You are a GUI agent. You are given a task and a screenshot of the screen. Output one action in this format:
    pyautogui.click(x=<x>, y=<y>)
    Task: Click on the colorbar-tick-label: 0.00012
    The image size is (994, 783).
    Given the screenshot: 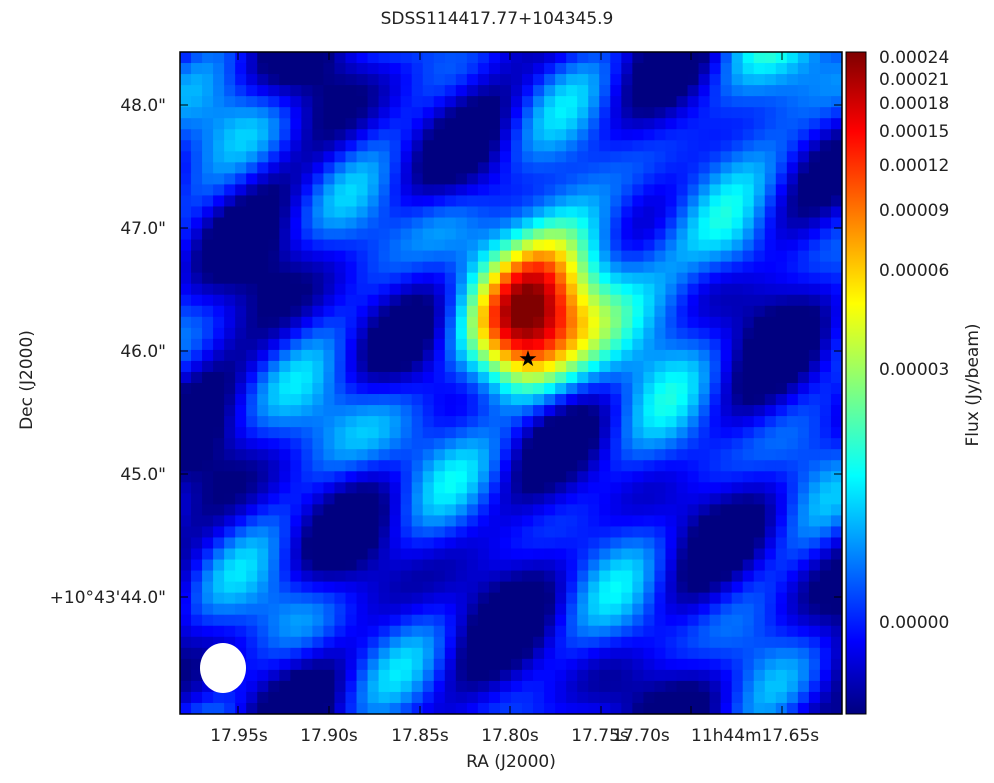 What is the action you would take?
    pyautogui.click(x=914, y=166)
    